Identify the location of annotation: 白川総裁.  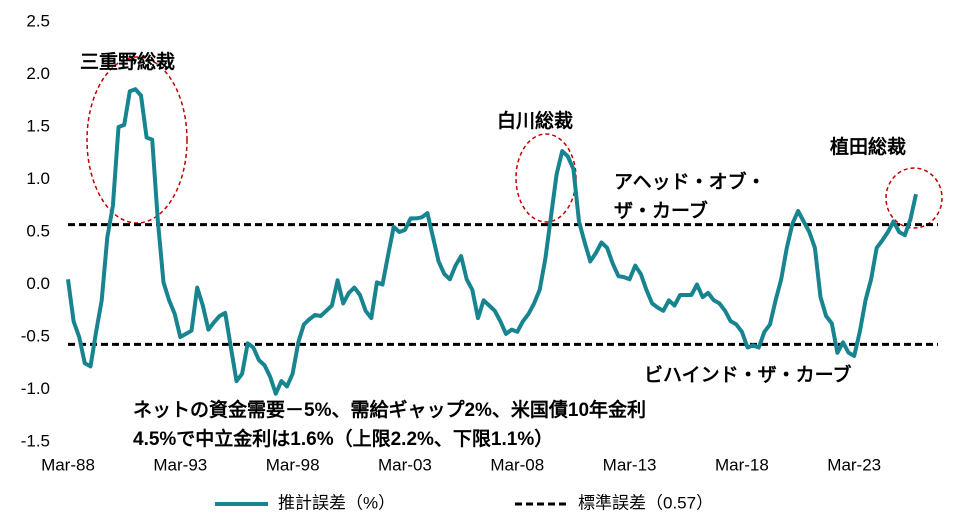
(535, 120).